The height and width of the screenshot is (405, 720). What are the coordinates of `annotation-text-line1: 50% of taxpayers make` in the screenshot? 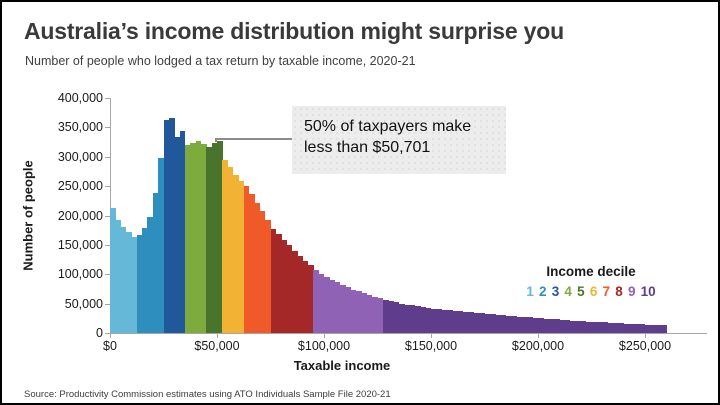 It's located at (388, 126).